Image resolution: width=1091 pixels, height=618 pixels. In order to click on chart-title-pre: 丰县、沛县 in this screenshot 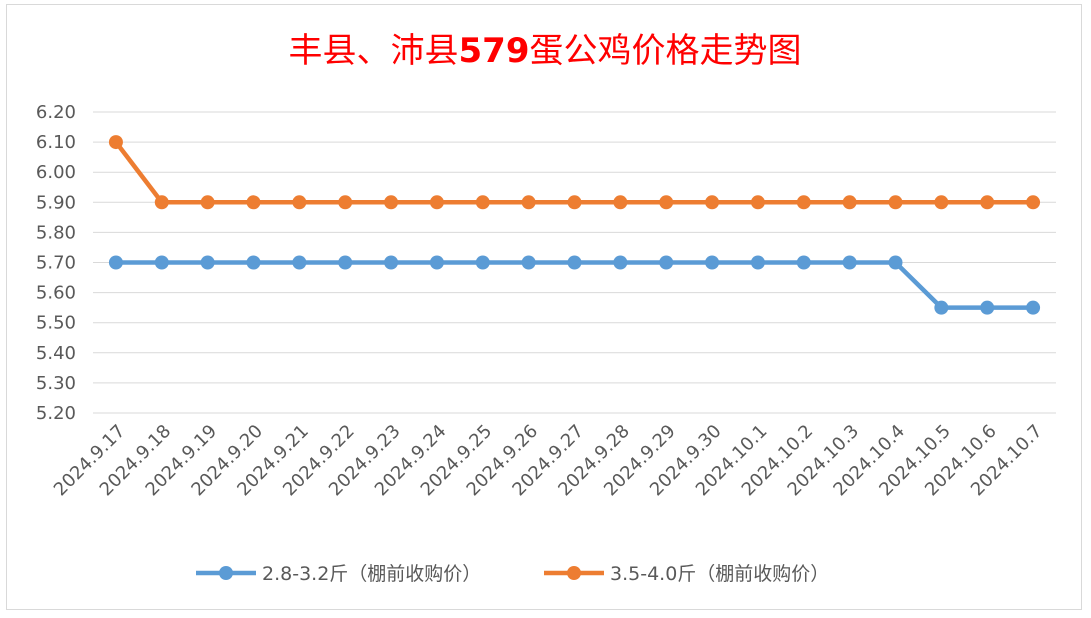, I will do `click(374, 51)`.